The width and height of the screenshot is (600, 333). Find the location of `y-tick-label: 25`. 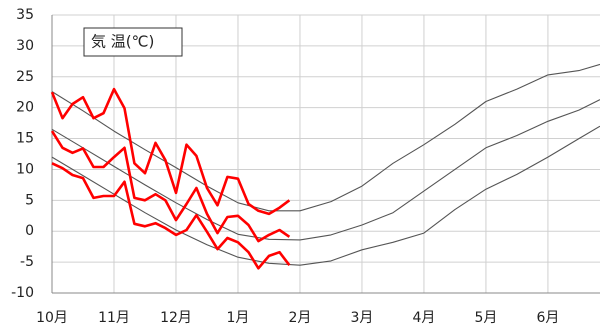

y-tick-label: 25 is located at coordinates (25, 77).